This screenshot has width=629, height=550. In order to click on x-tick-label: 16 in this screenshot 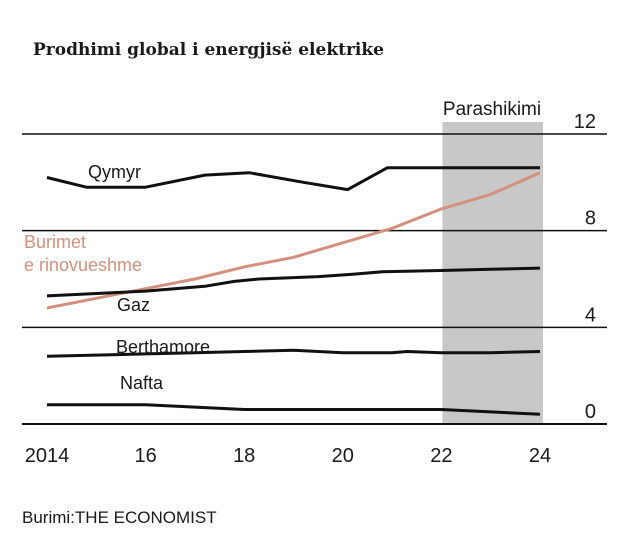, I will do `click(145, 456)`.